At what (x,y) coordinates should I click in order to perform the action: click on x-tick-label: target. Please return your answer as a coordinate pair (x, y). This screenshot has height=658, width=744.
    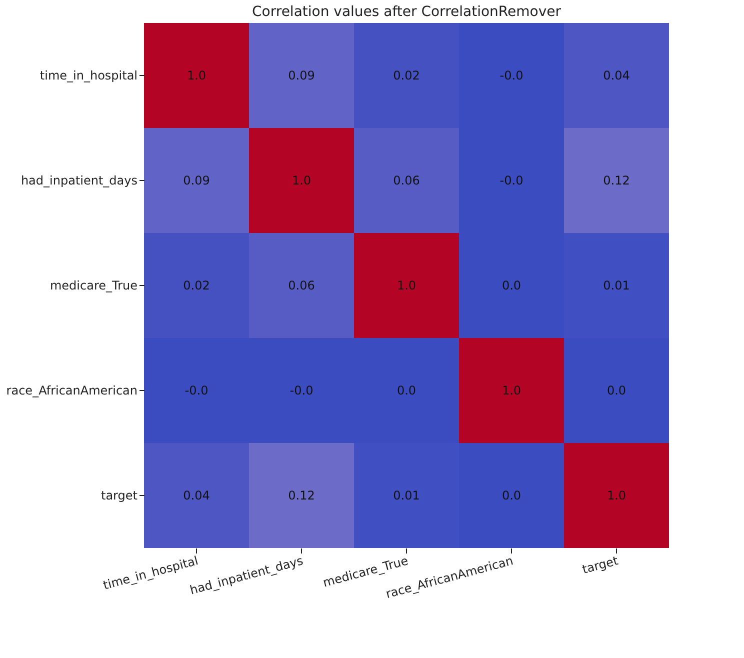
    Looking at the image, I should click on (600, 565).